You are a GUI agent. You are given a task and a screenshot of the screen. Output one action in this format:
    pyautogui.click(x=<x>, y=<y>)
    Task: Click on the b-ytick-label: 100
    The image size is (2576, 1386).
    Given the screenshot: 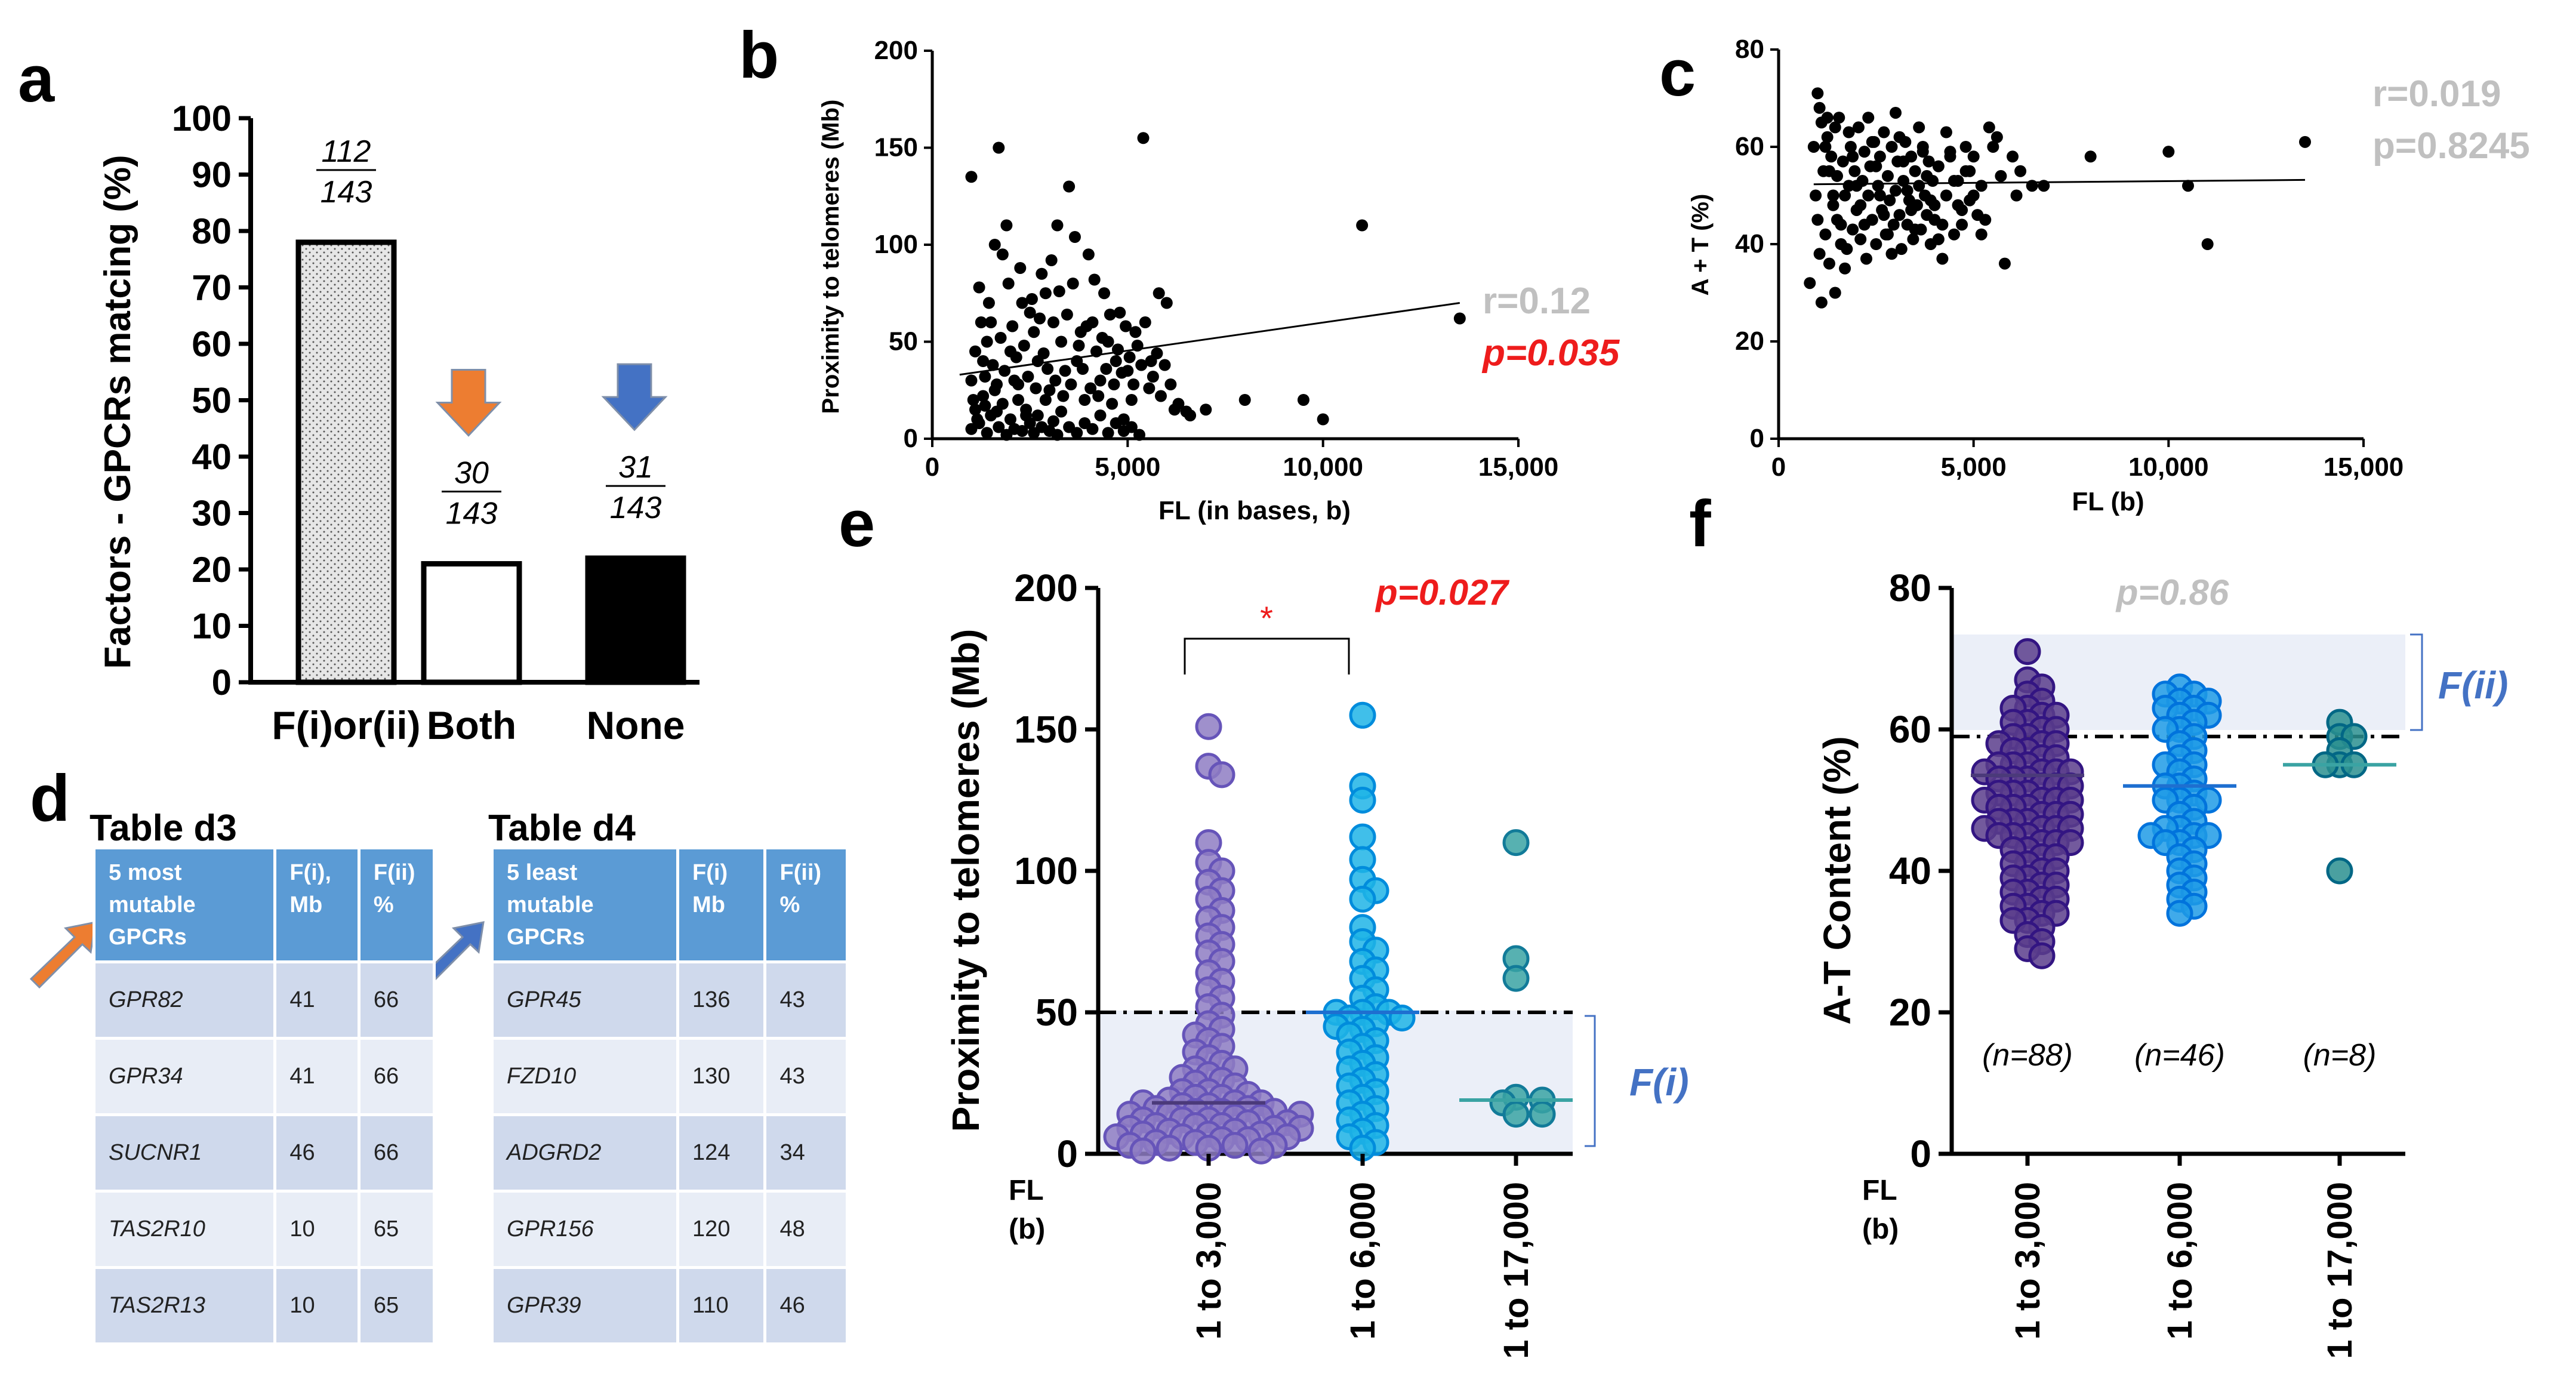 What is the action you would take?
    pyautogui.click(x=896, y=244)
    